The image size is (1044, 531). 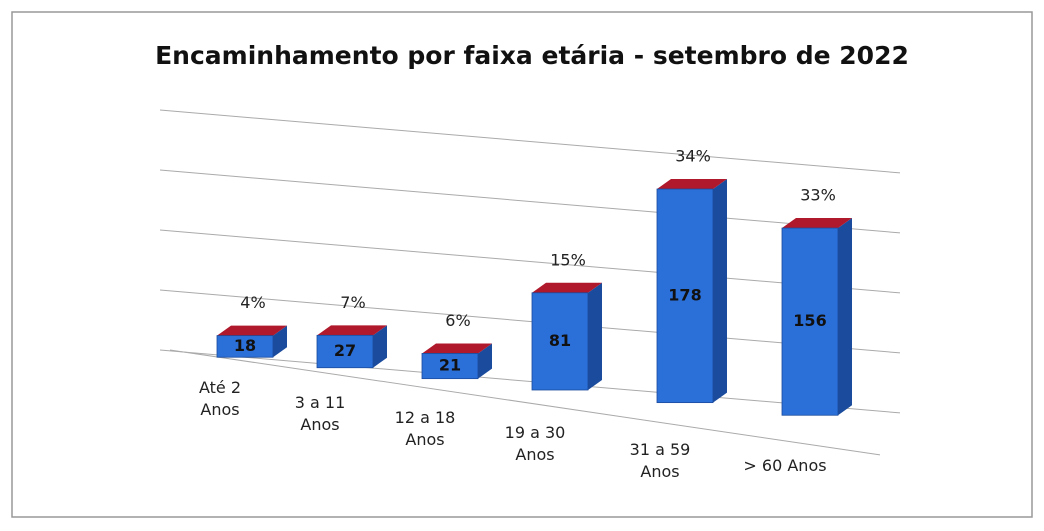 I want to click on x-tick-label: 3 a 11 Anos, so click(x=320, y=413).